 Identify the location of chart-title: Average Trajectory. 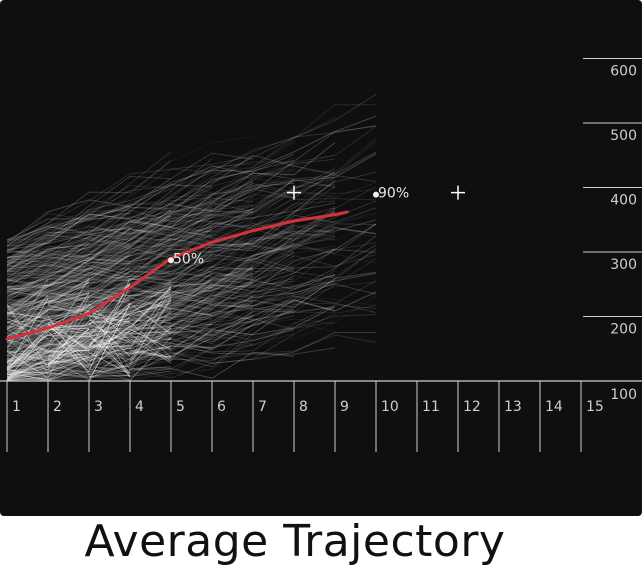
(295, 541).